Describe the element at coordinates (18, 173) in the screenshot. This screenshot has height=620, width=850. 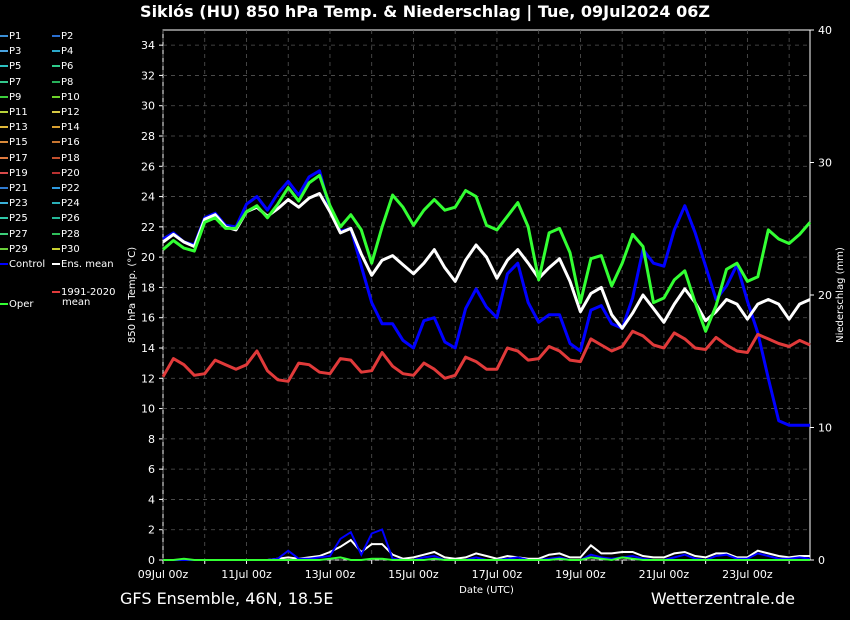
I see `legend-label: P19` at that location.